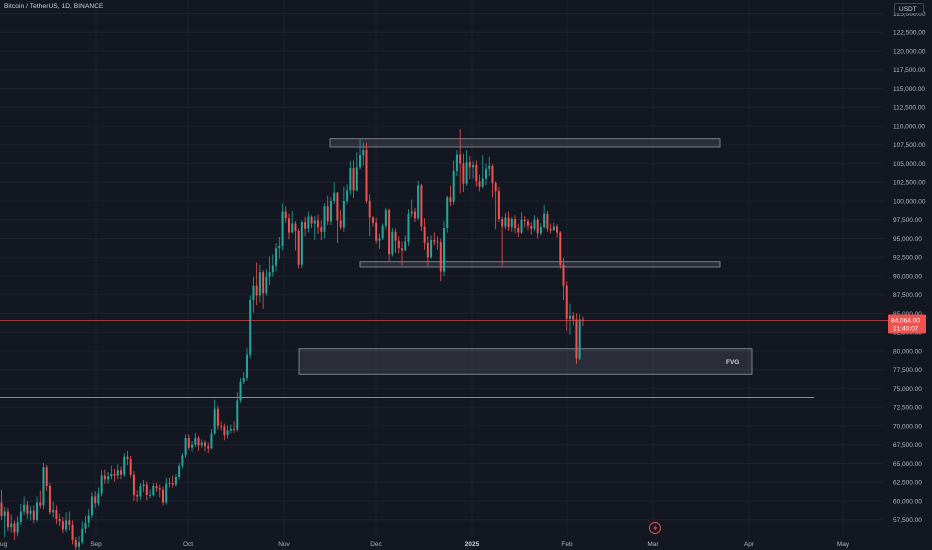  What do you see at coordinates (907, 501) in the screenshot?
I see `price-tick-label: 60,000.00` at bounding box center [907, 501].